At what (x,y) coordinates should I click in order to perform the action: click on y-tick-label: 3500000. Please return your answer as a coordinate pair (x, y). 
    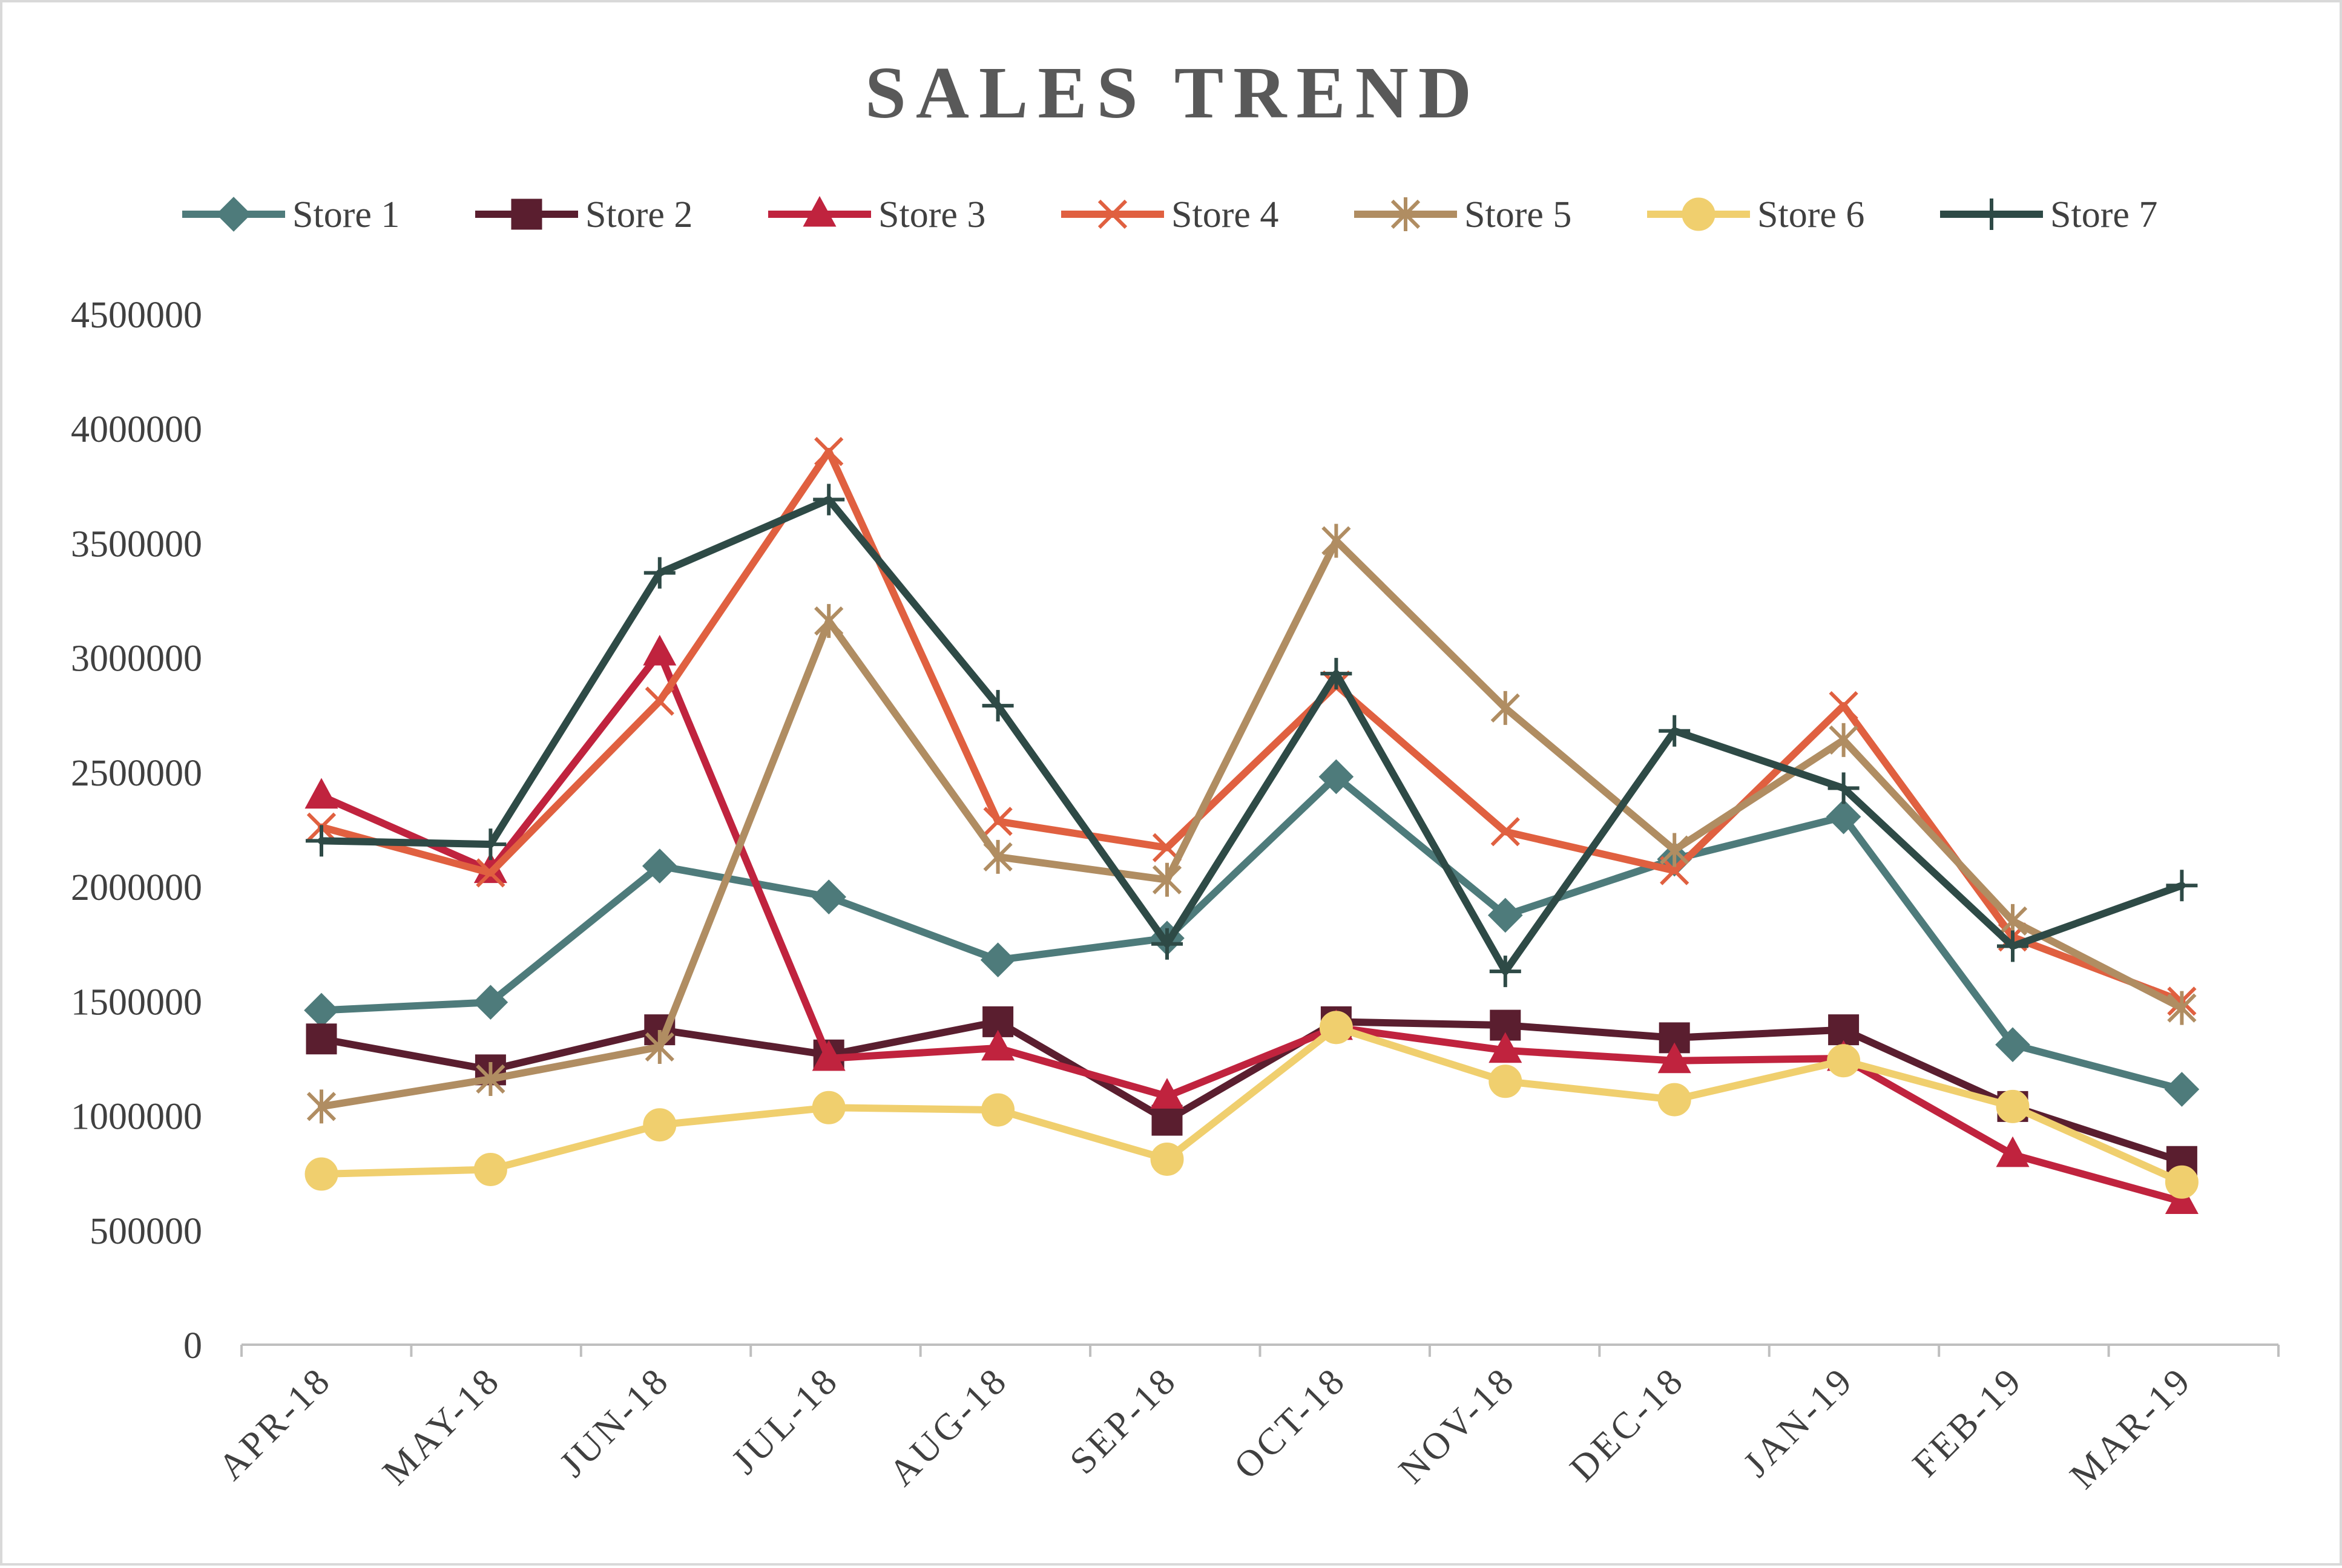
    Looking at the image, I should click on (137, 544).